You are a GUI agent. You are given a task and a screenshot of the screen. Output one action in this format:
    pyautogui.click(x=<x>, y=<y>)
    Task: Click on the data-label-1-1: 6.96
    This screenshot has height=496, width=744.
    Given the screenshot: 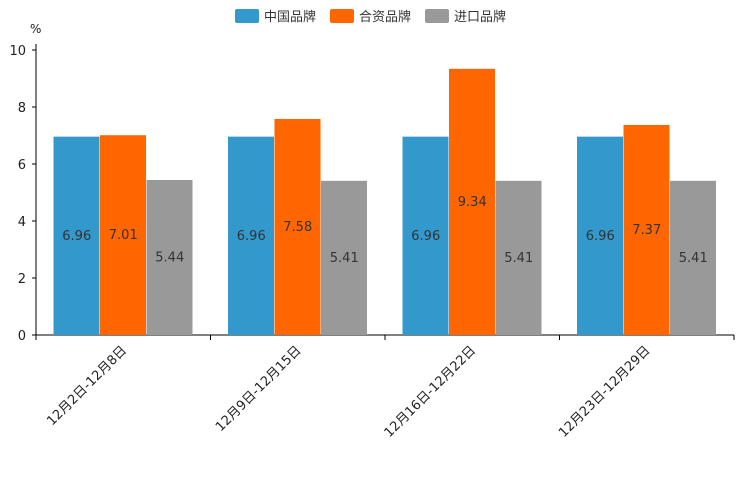 What is the action you would take?
    pyautogui.click(x=76, y=236)
    